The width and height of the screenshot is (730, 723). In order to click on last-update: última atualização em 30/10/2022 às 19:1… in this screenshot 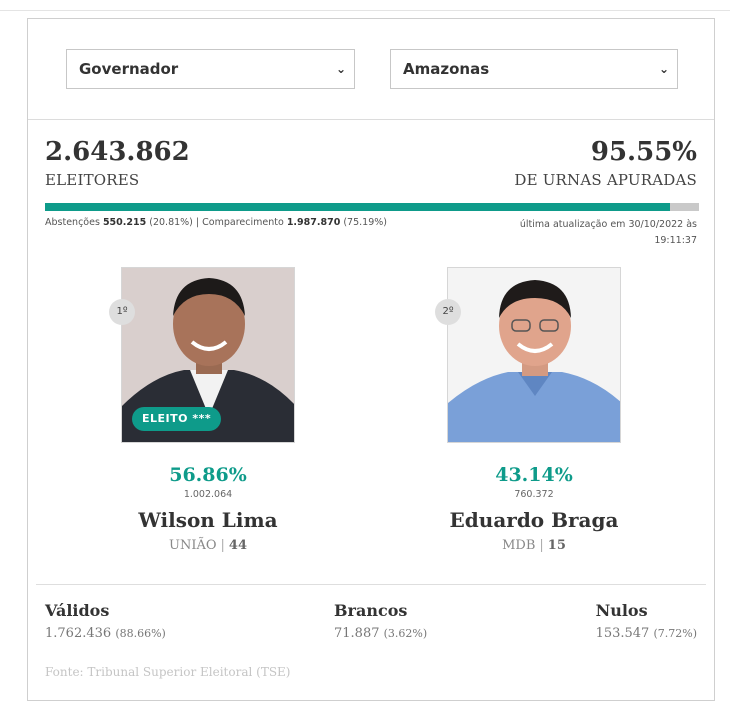, I will do `click(608, 233)`.